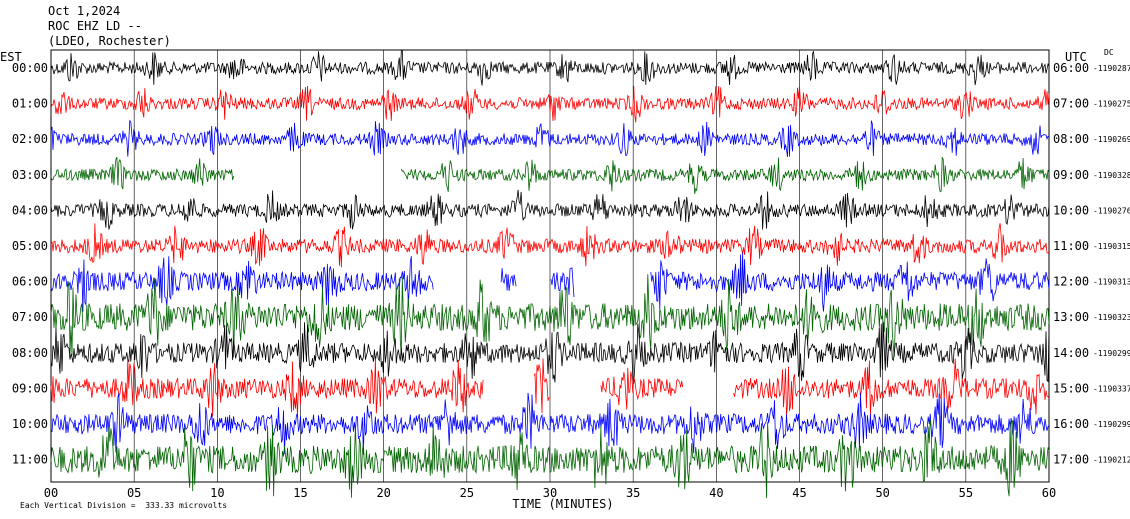  Describe the element at coordinates (633, 493) in the screenshot. I see `x-tick-label: 35` at that location.